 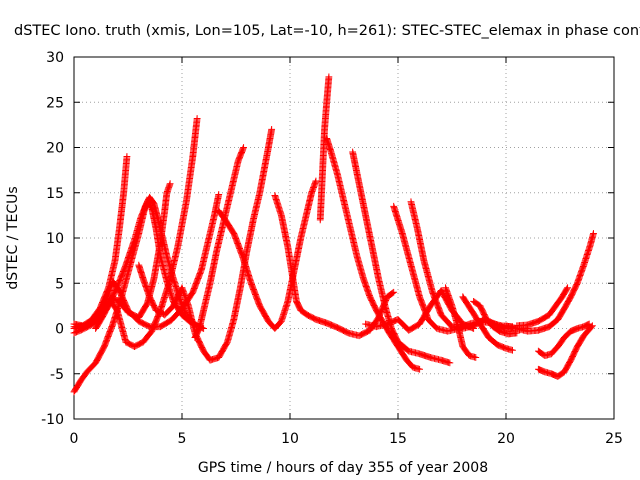 I want to click on y-tick-label: -10, so click(x=52, y=420).